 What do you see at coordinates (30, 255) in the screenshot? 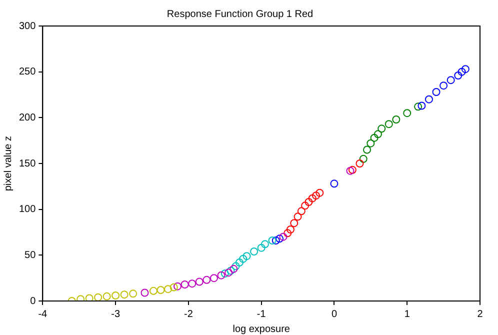
I see `y-tick-label: 50` at bounding box center [30, 255].